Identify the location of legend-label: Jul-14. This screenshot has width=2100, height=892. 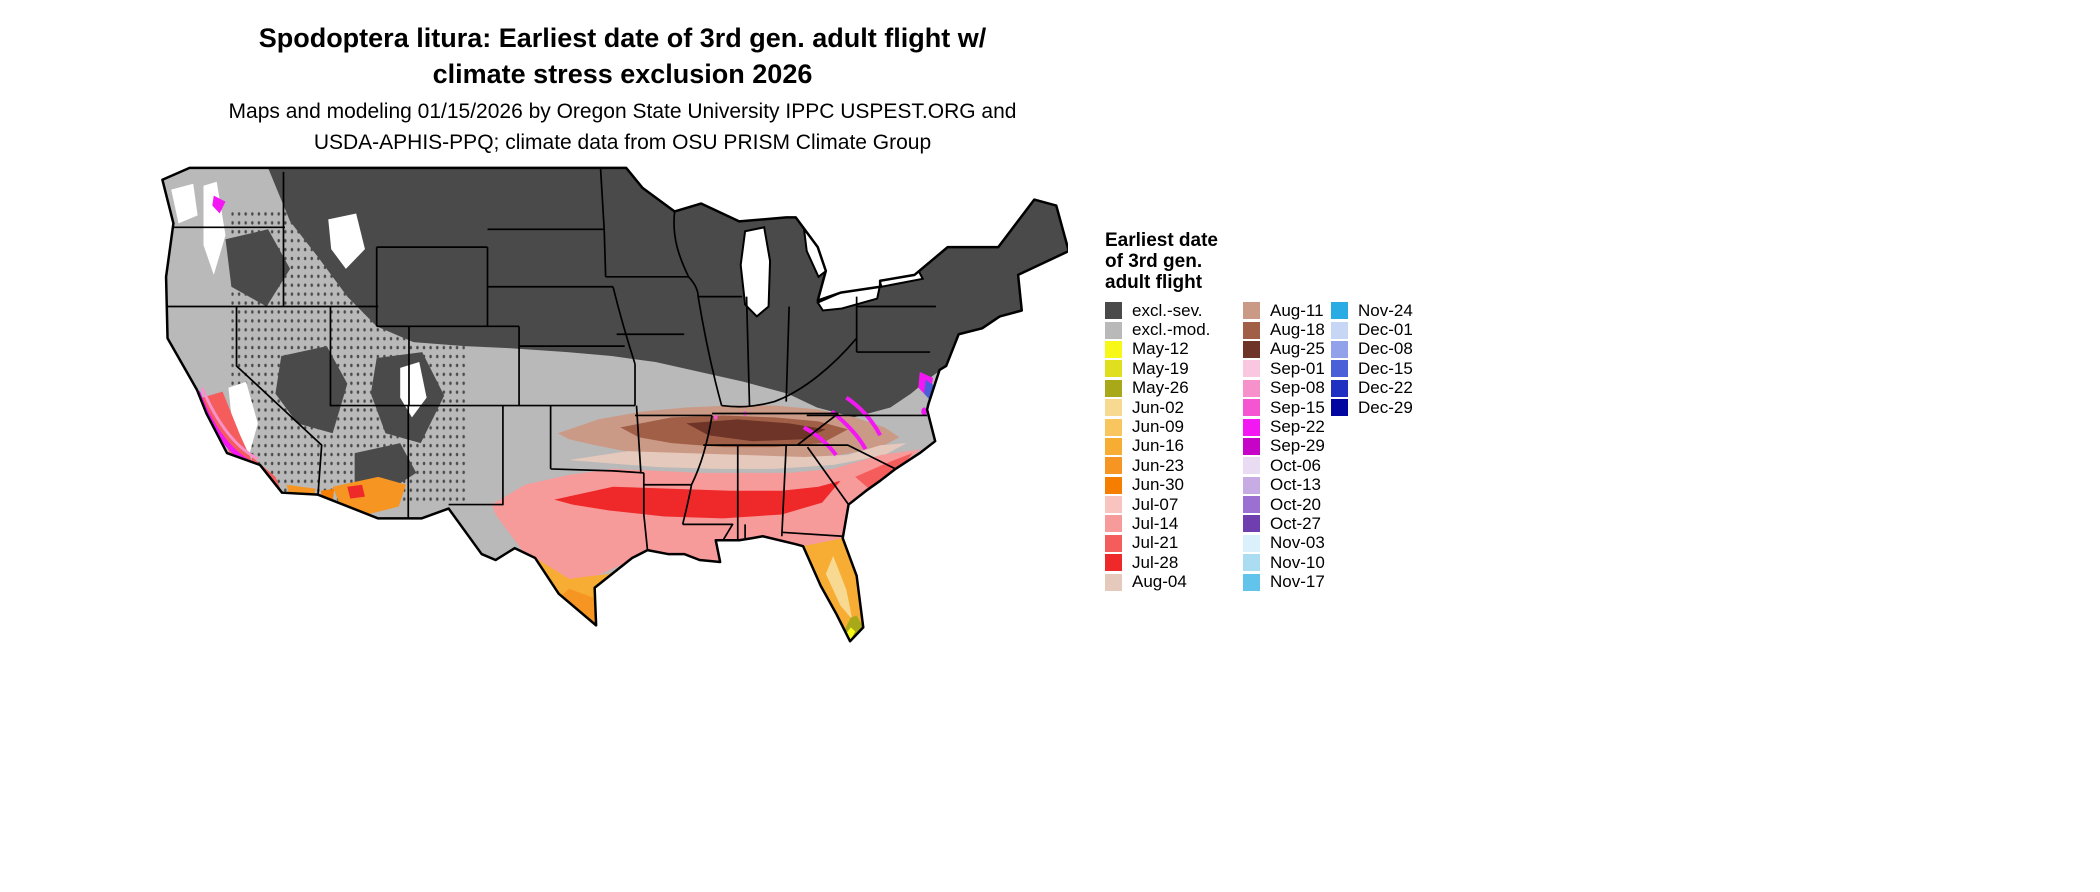
(1155, 523).